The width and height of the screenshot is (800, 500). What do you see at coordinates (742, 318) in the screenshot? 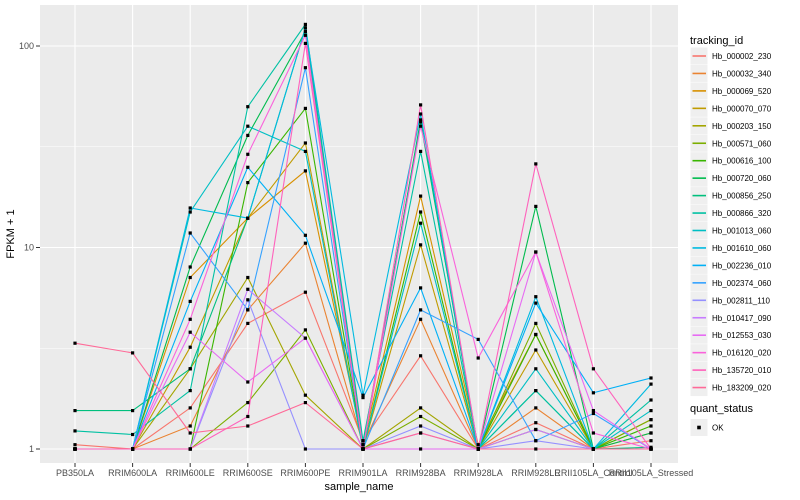
I see `legend-label: Hb_010417_090` at bounding box center [742, 318].